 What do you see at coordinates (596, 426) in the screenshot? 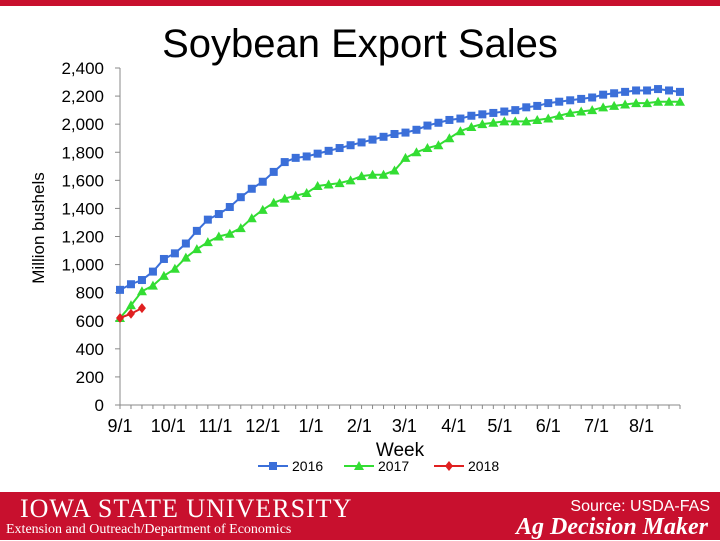
I see `x-tick-label: 7/1` at bounding box center [596, 426].